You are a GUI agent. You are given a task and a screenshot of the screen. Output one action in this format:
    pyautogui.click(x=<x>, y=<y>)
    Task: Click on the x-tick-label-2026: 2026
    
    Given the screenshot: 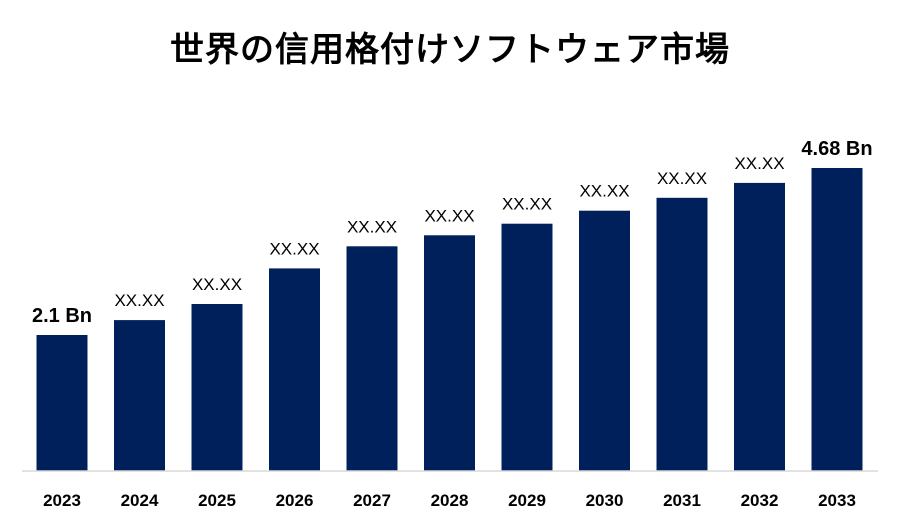 What is the action you would take?
    pyautogui.click(x=295, y=500)
    